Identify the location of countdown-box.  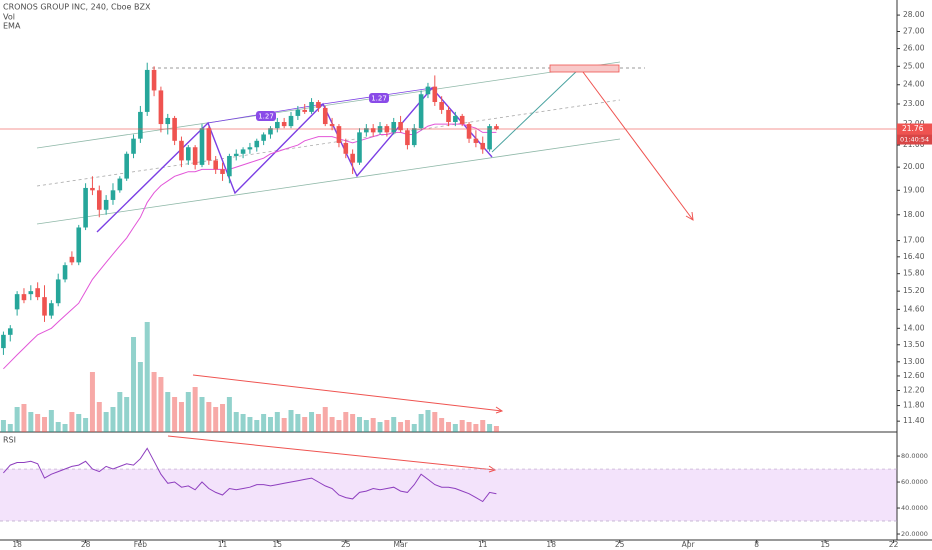
(914, 139).